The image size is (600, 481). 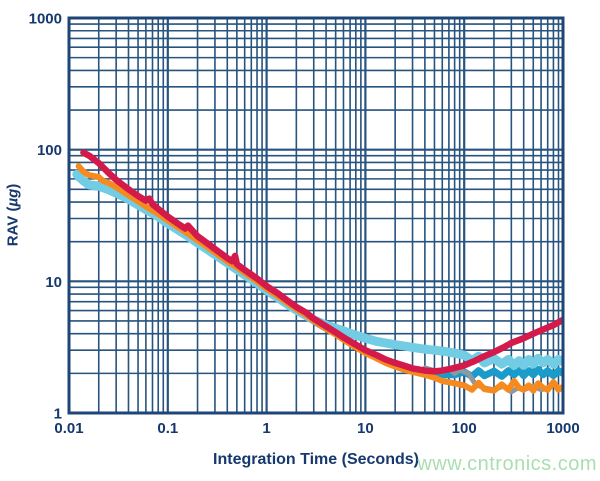 I want to click on y-axis-title: RAV (µg), so click(x=13, y=215).